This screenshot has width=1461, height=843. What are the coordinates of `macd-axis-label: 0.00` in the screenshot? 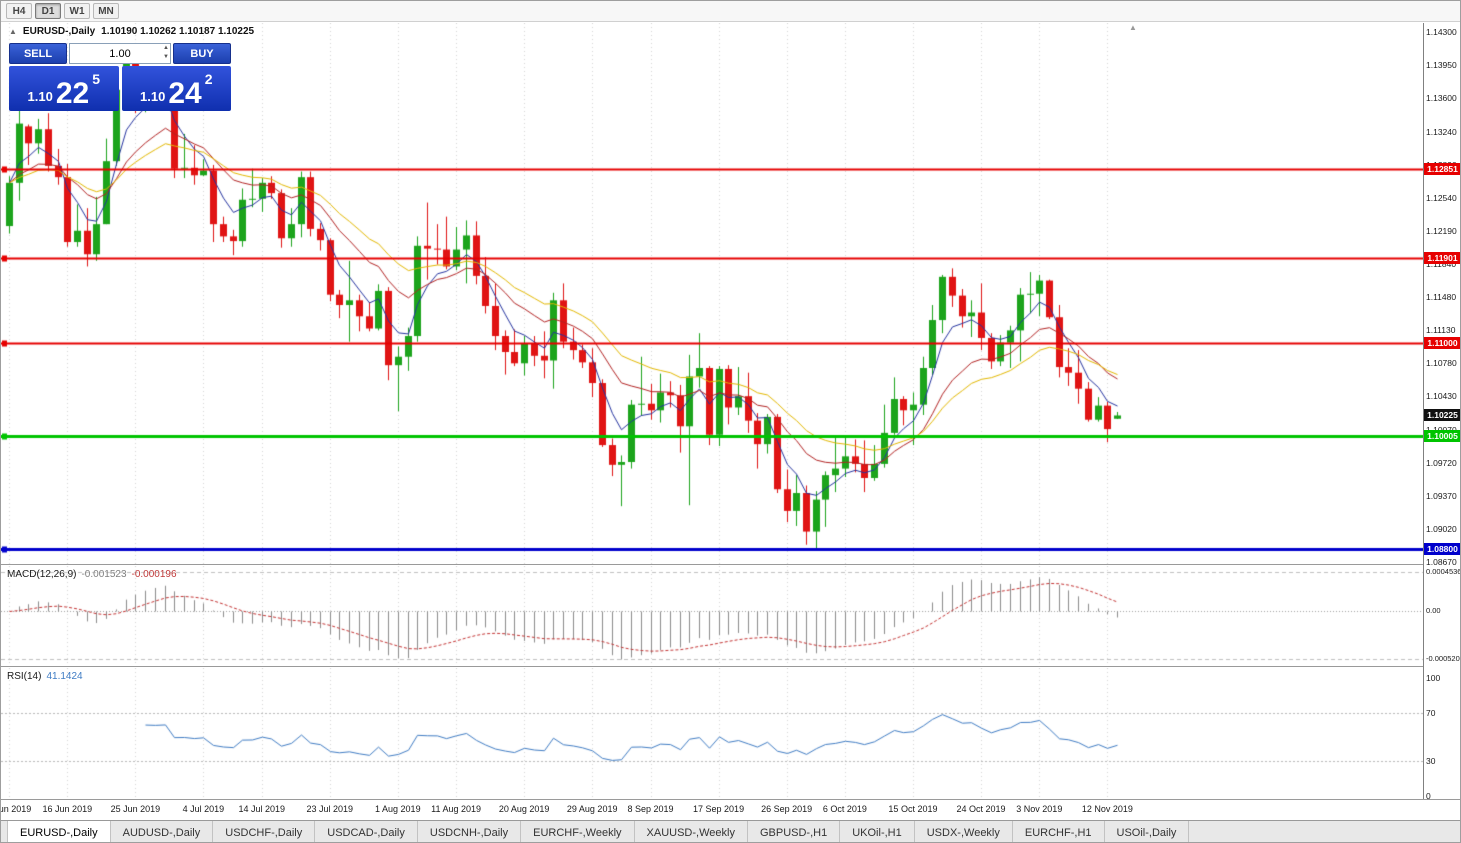 It's located at (1433, 610).